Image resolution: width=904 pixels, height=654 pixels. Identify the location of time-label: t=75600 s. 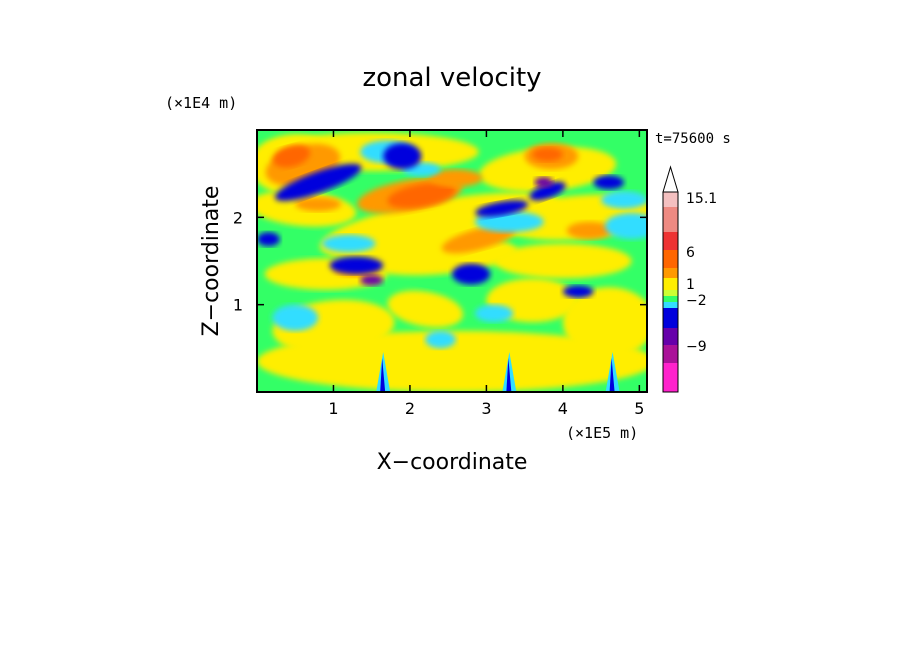
(693, 139).